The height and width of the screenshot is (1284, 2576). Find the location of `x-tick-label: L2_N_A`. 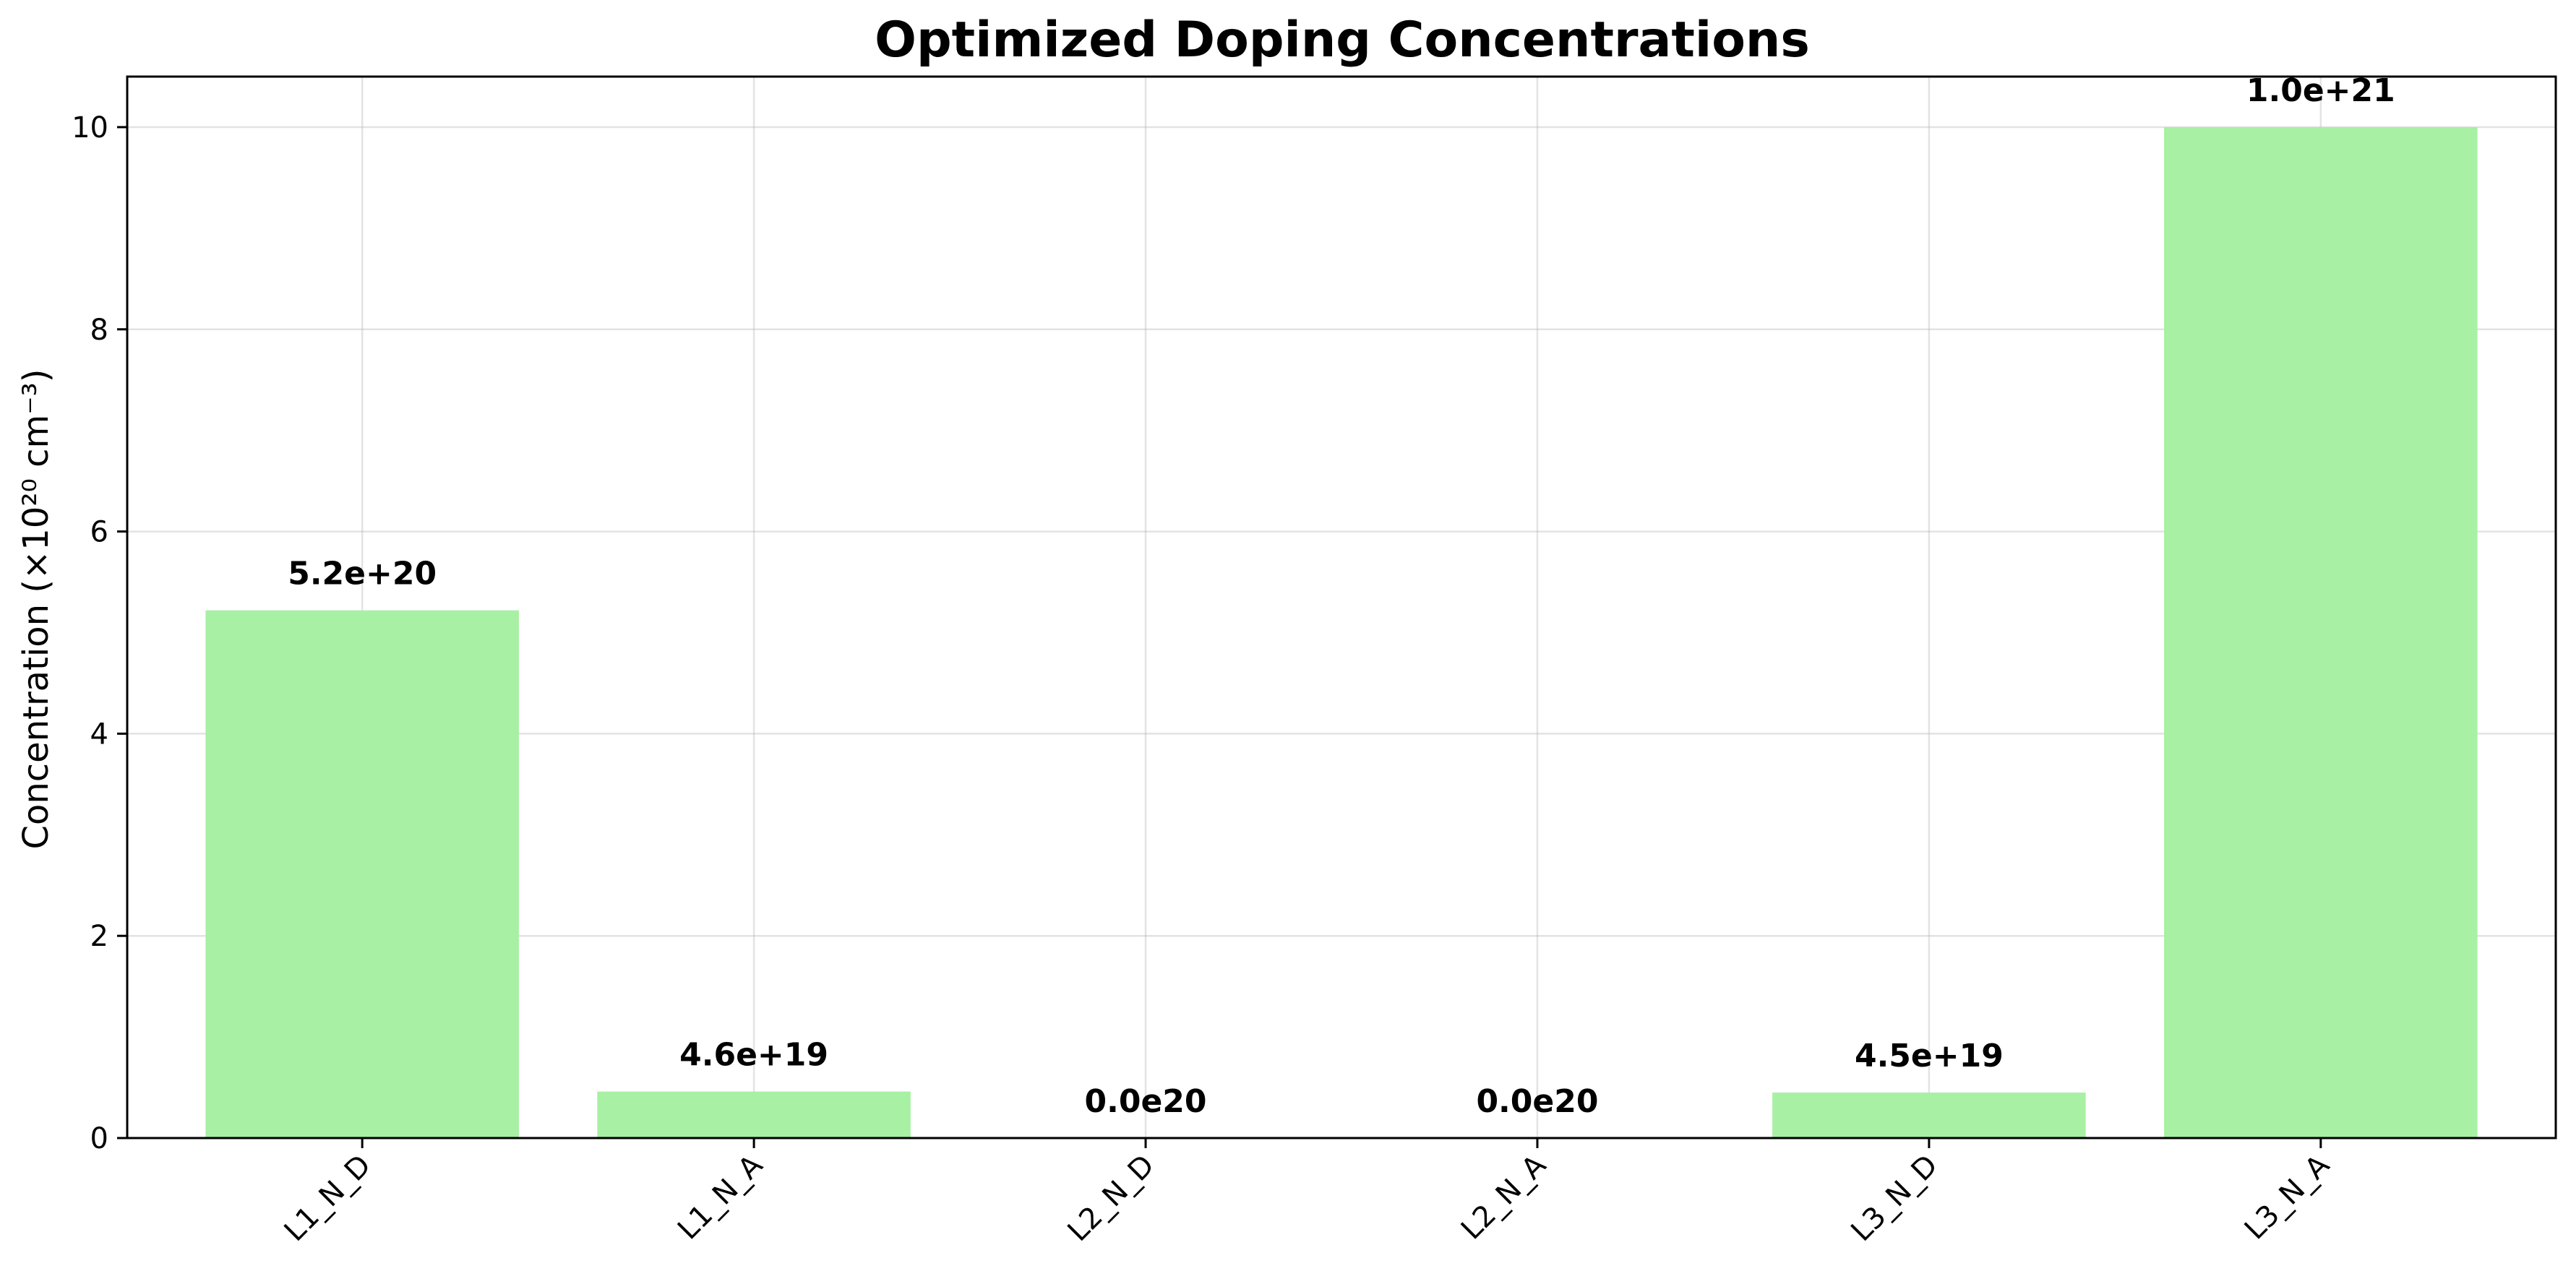

x-tick-label: L2_N_A is located at coordinates (1504, 1197).